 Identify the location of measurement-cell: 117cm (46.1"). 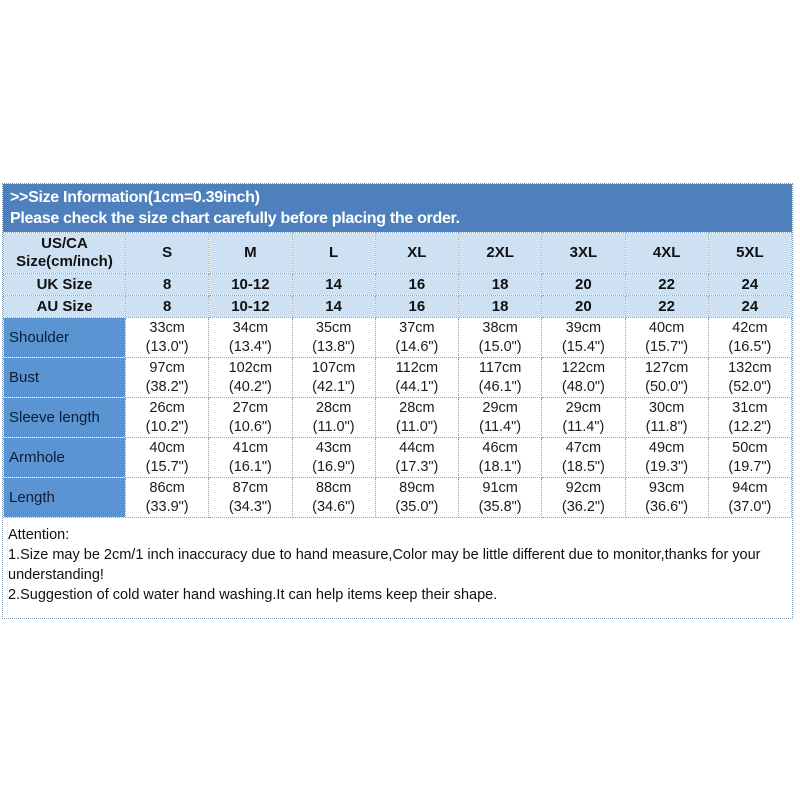
(500, 377).